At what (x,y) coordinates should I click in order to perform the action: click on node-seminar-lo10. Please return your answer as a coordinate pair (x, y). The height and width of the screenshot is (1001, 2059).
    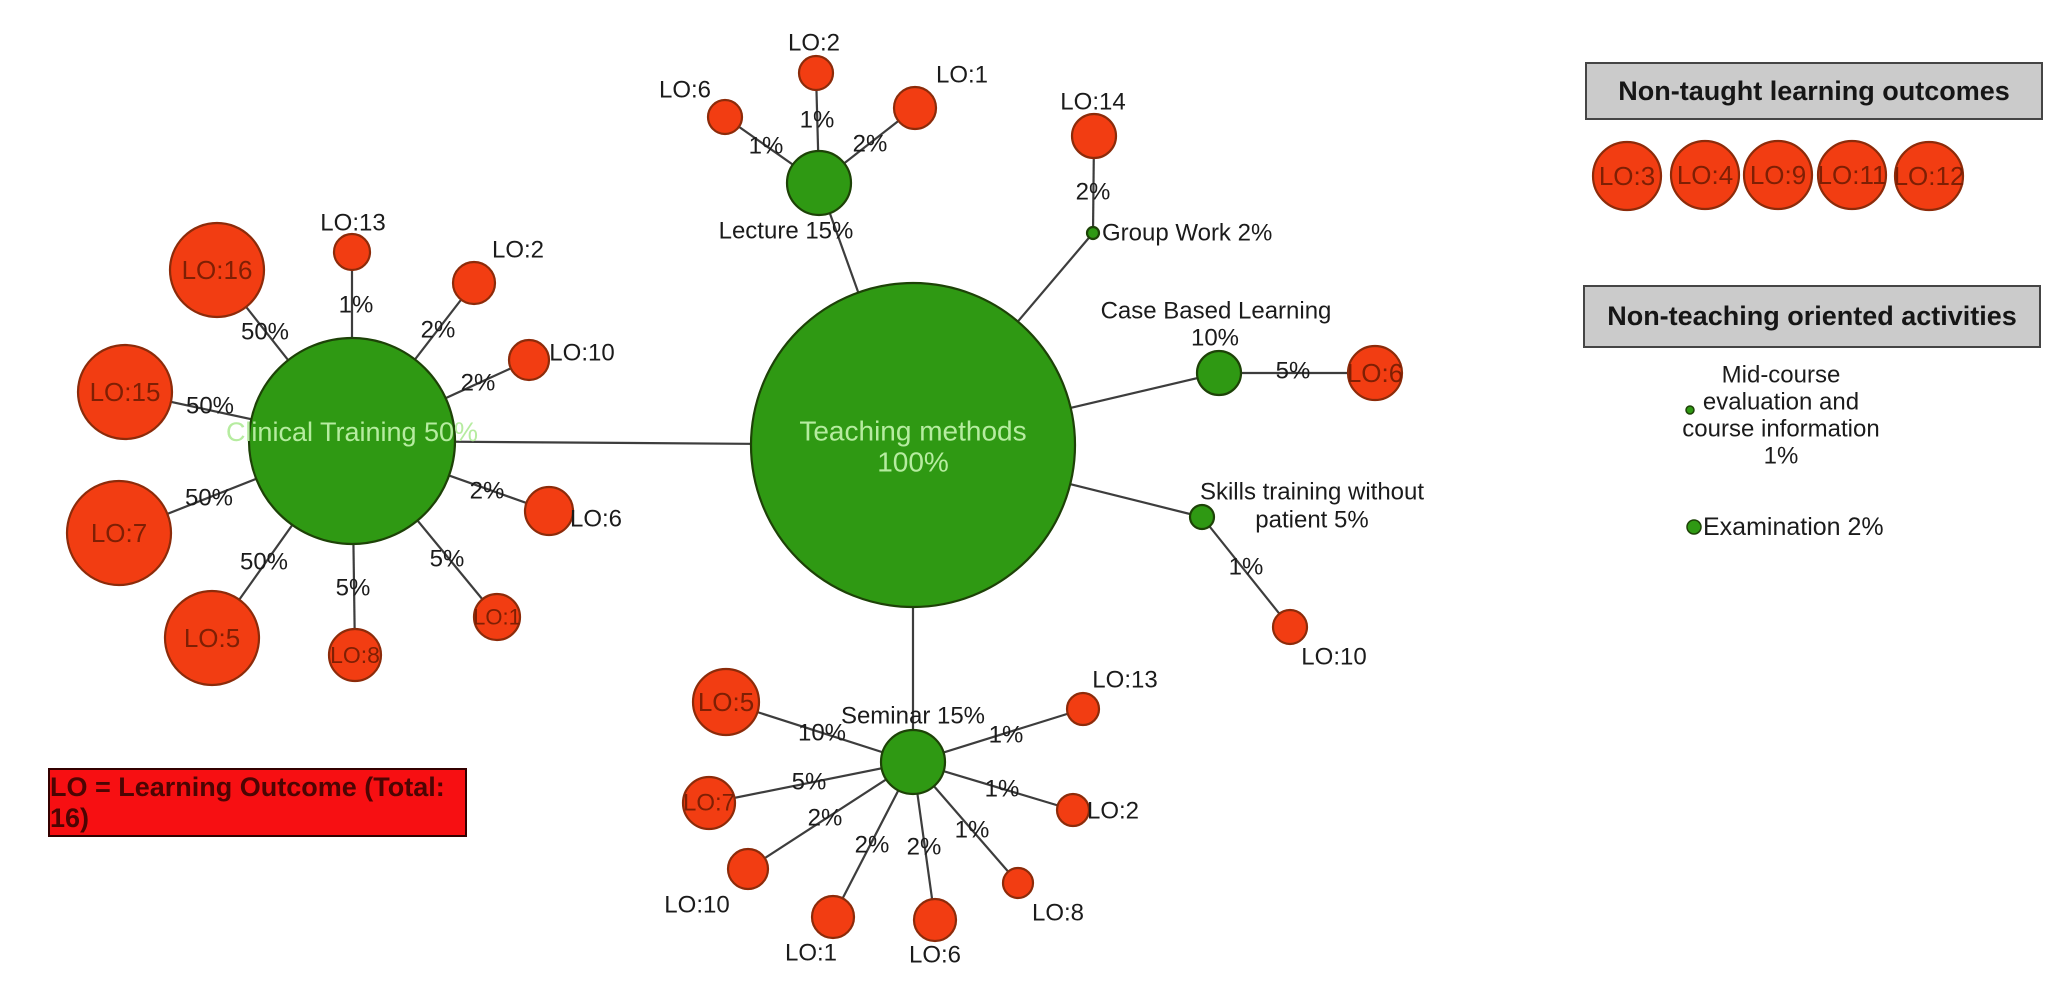
    Looking at the image, I should click on (748, 869).